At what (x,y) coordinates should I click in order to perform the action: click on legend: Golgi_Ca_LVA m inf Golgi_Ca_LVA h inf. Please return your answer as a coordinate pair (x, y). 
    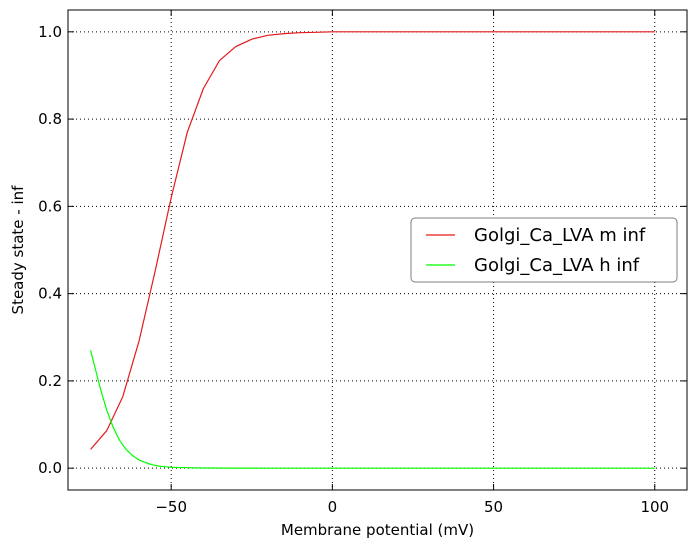
    Looking at the image, I should click on (544, 250).